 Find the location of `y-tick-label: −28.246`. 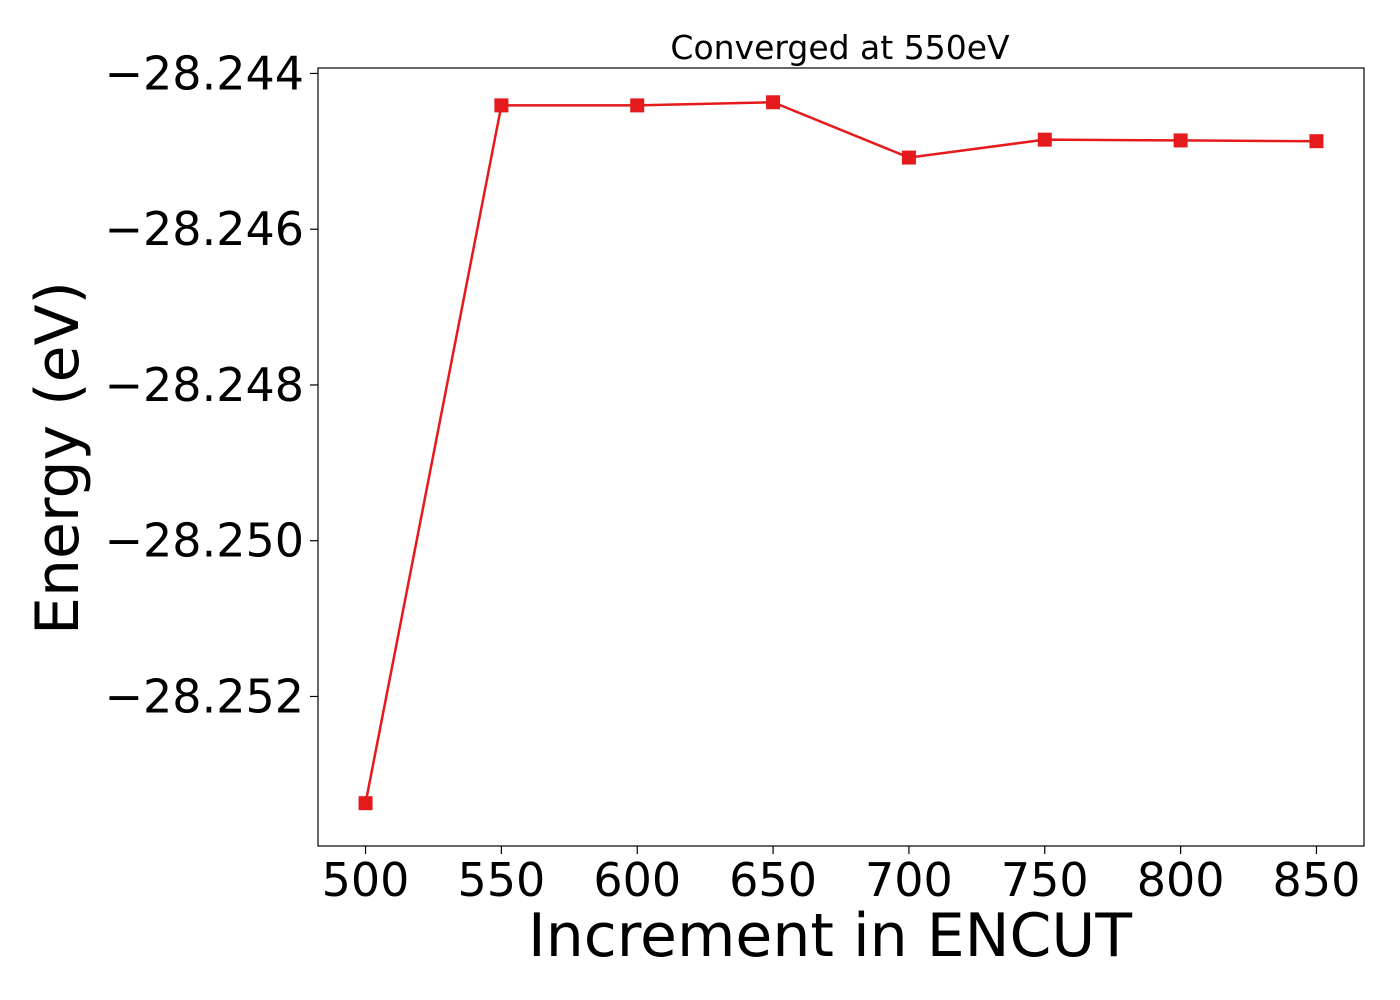

y-tick-label: −28.246 is located at coordinates (205, 229).